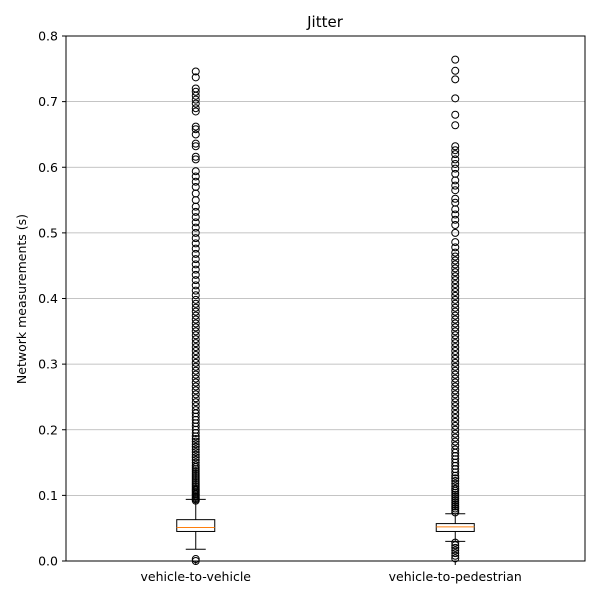 The image size is (600, 600). What do you see at coordinates (195, 576) in the screenshot?
I see `x-tick-label: vehicle-to-vehicle` at bounding box center [195, 576].